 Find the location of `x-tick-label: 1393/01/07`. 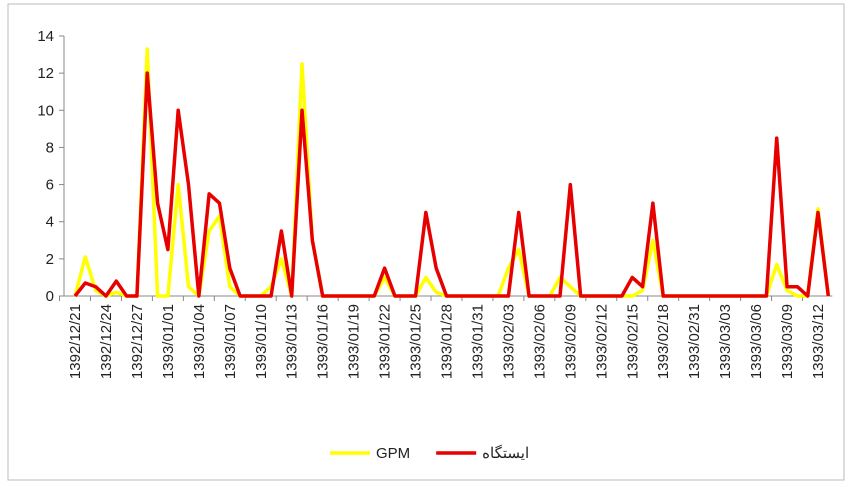

x-tick-label: 1393/01/07 is located at coordinates (230, 341).